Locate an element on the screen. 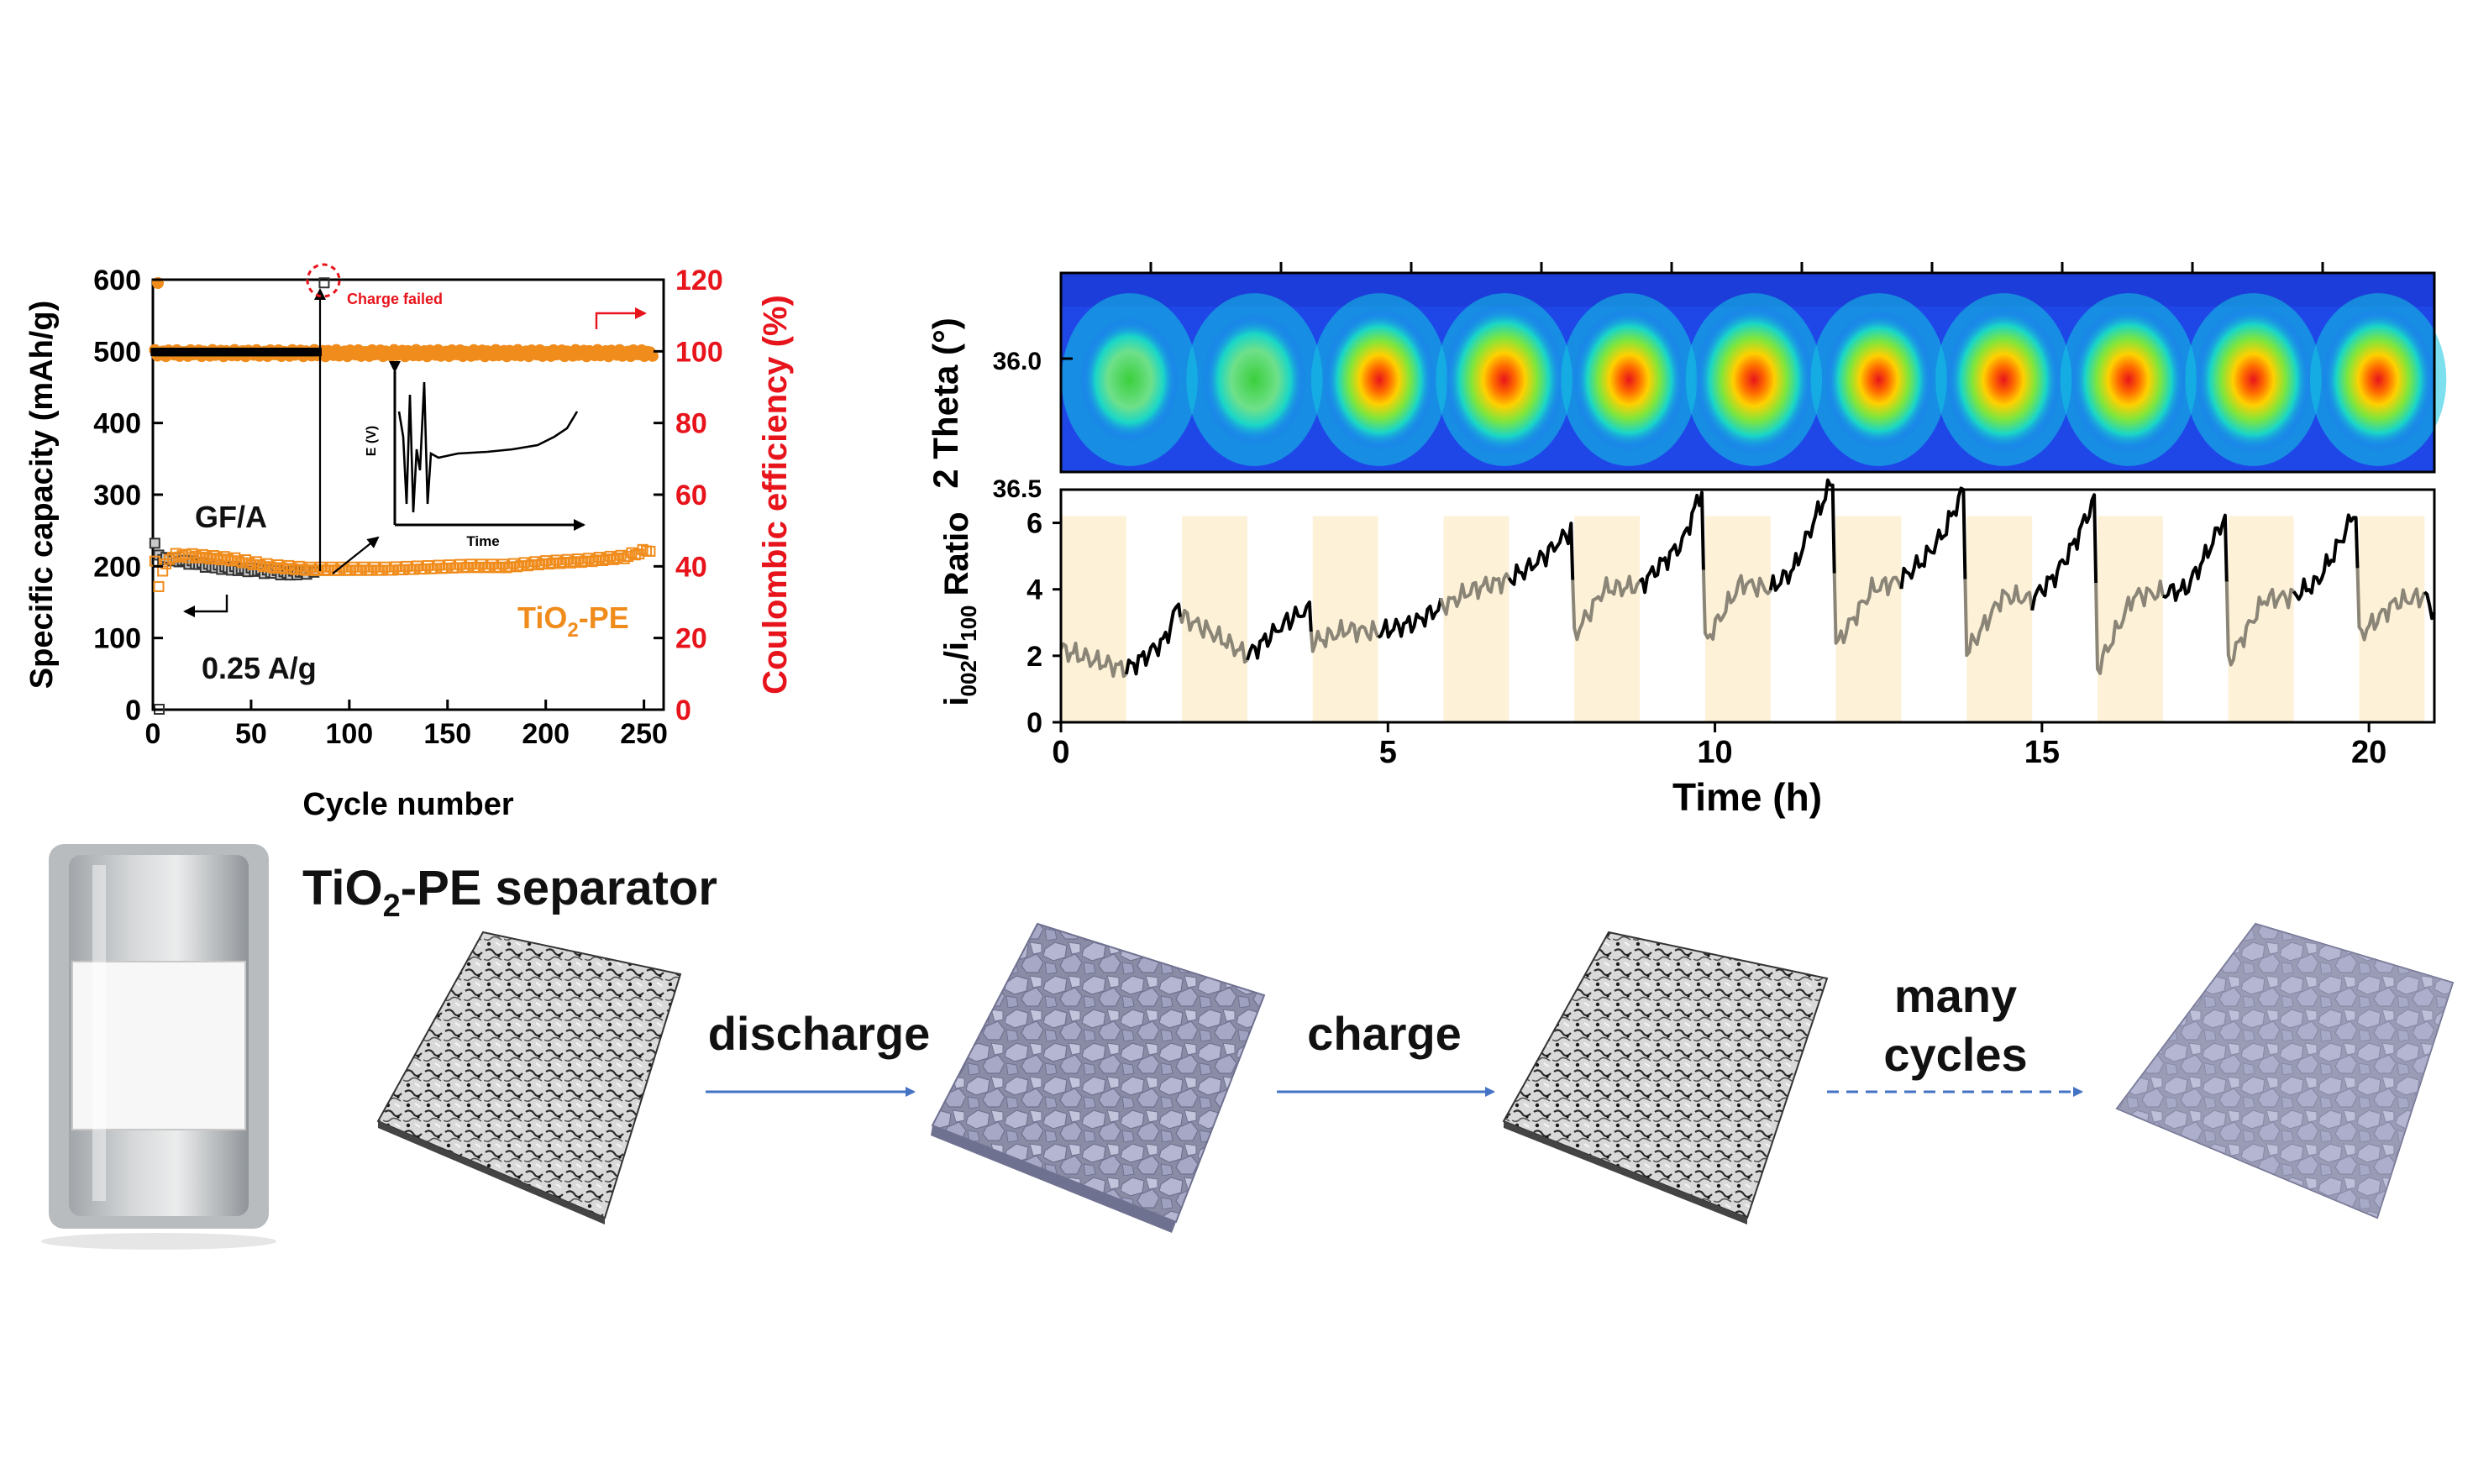 The height and width of the screenshot is (1484, 2473). ratio-y-label-main: i is located at coordinates (956, 702).